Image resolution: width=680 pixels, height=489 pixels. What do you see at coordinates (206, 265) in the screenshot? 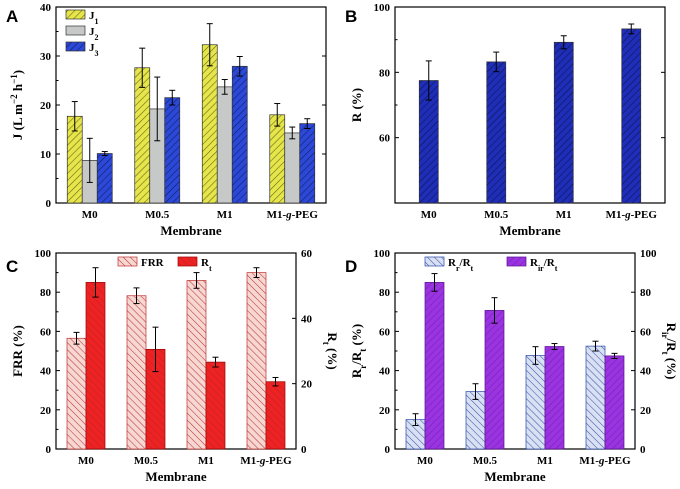
I see `legend-label: Rt` at bounding box center [206, 265].